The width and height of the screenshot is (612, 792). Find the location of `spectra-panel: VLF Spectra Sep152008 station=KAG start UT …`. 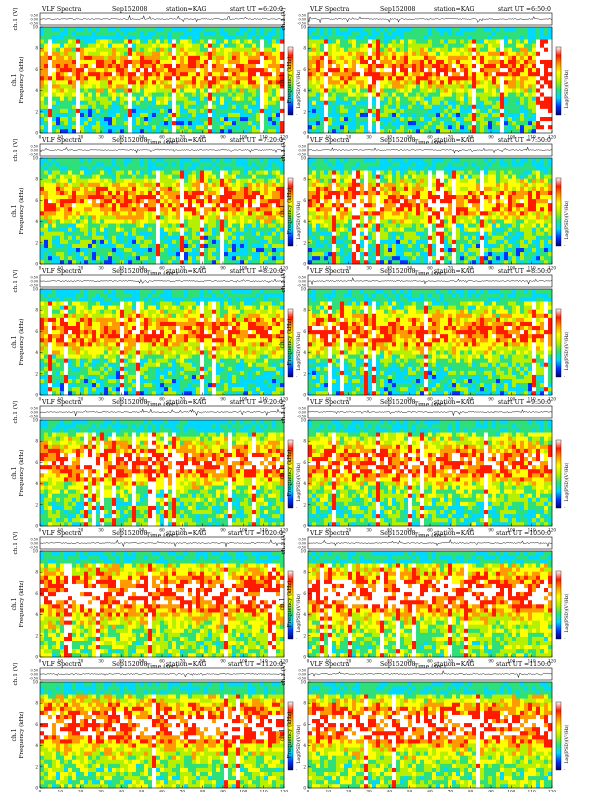

spectra-panel: VLF Spectra Sep152008 station=KAG start UT … is located at coordinates (424, 600).